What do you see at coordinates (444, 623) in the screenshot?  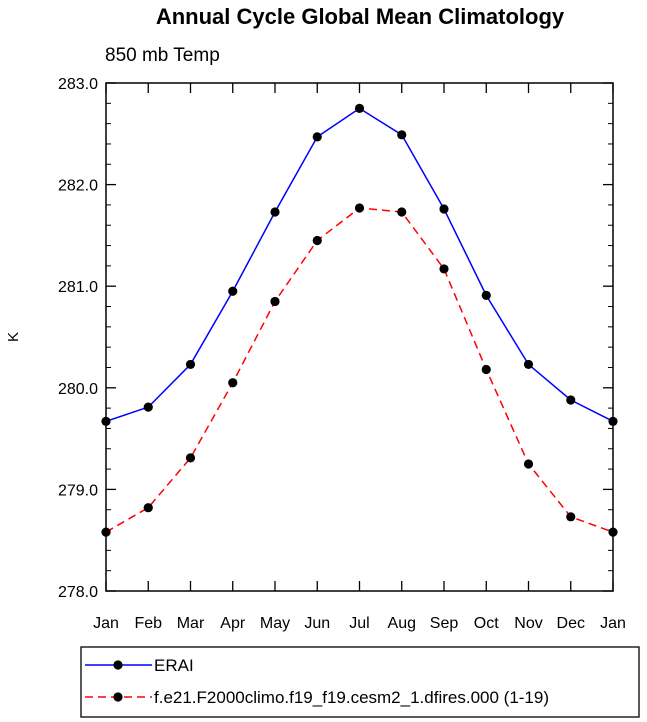 I see `x-tick-label: Sep` at bounding box center [444, 623].